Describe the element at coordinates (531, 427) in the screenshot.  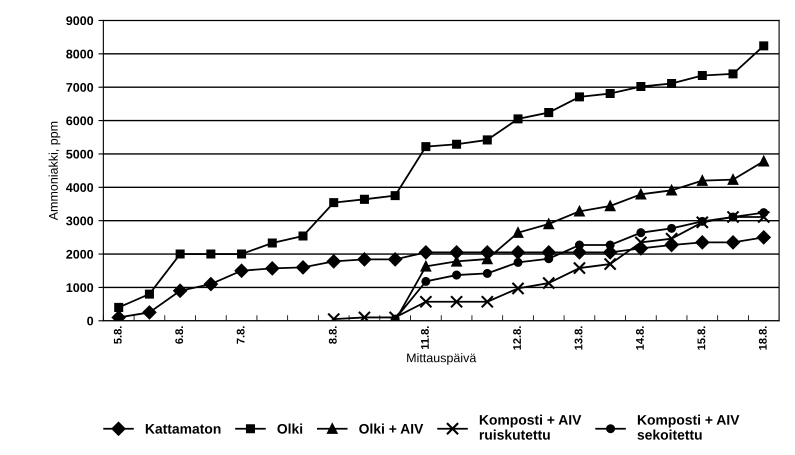
I see `legend-label: Komposti + AIV ruiskutettu` at that location.